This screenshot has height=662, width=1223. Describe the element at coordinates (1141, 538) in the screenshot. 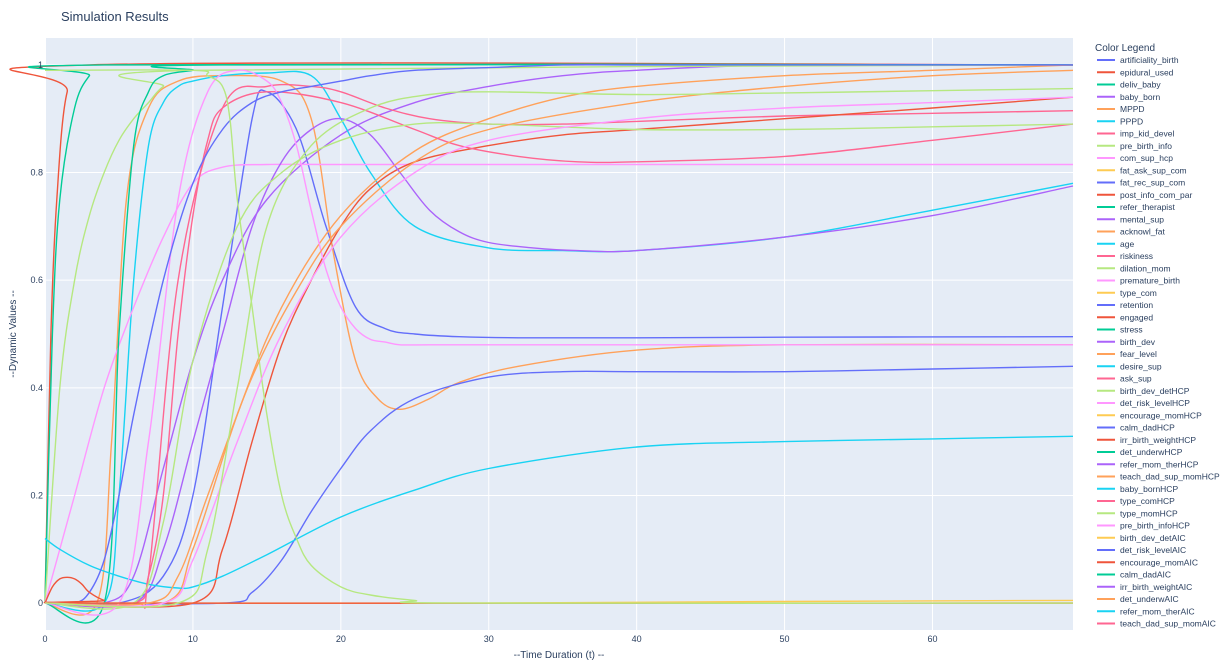

I see `legend-item: birth_dev_detAIC` at that location.